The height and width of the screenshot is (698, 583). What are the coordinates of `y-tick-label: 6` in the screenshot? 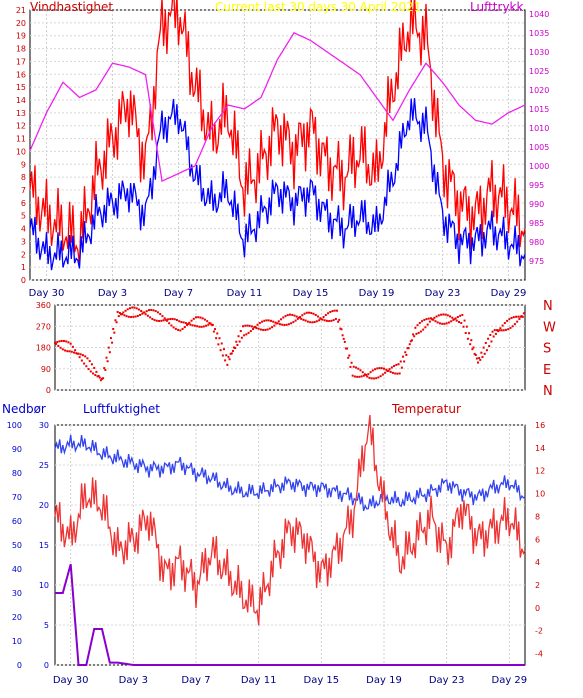 It's located at (23, 203).